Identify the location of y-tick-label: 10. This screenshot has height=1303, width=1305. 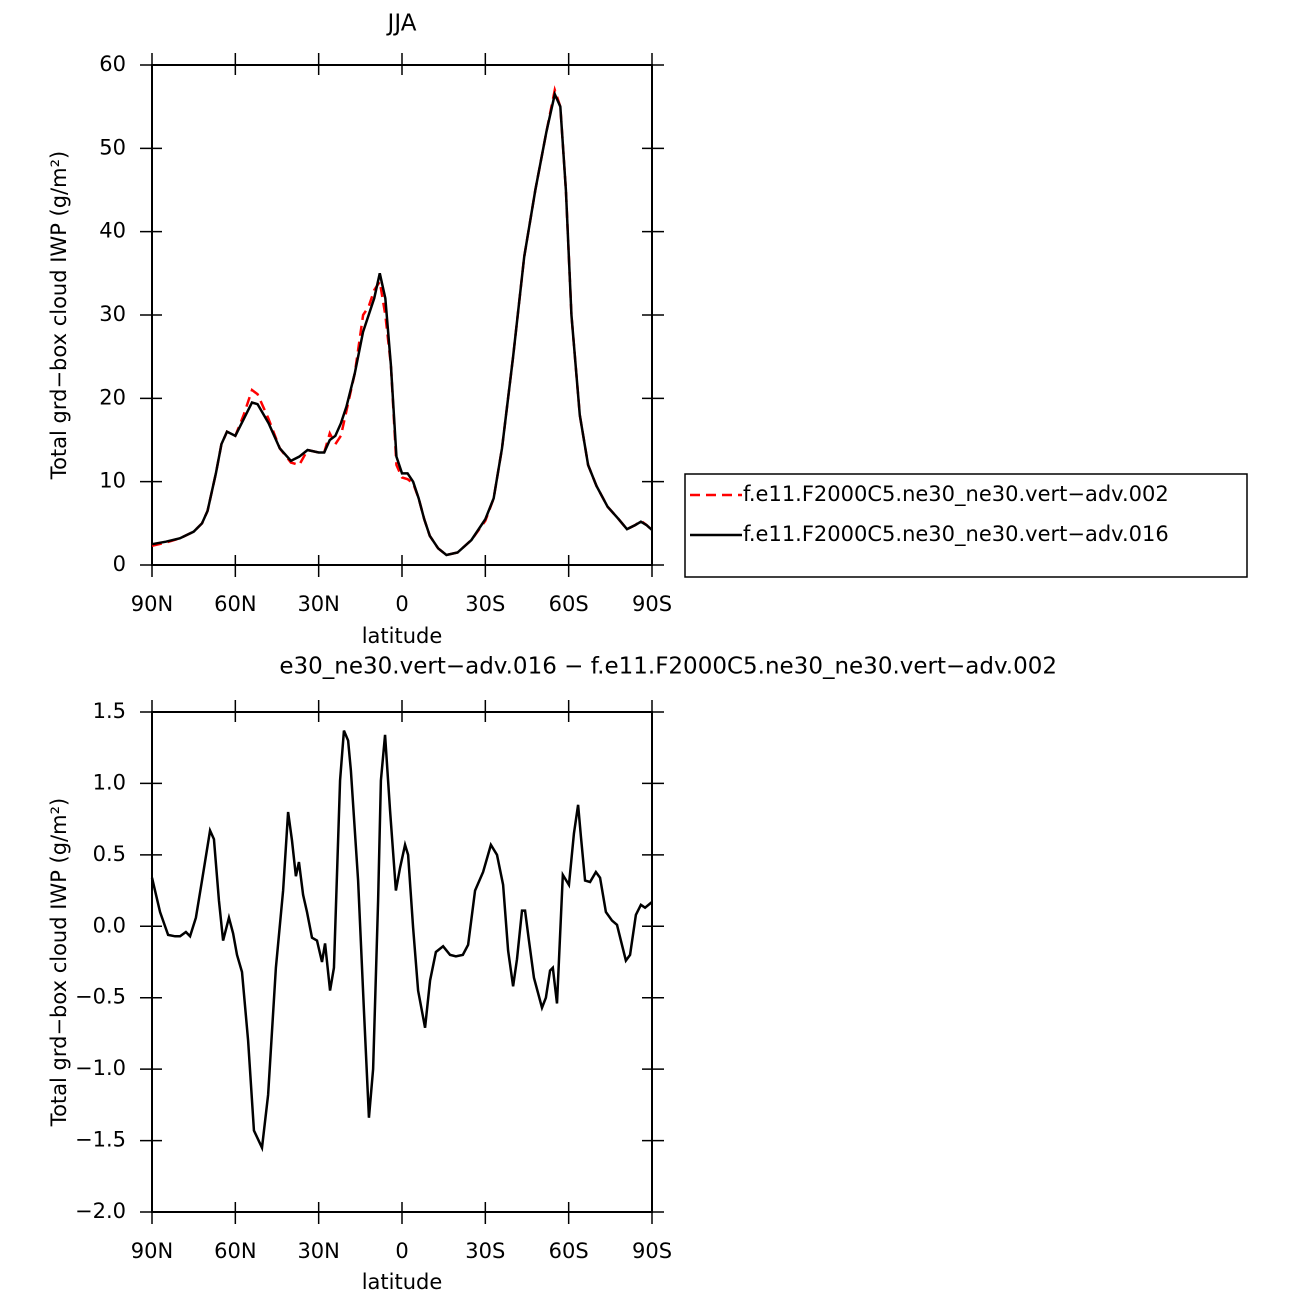
(112, 481).